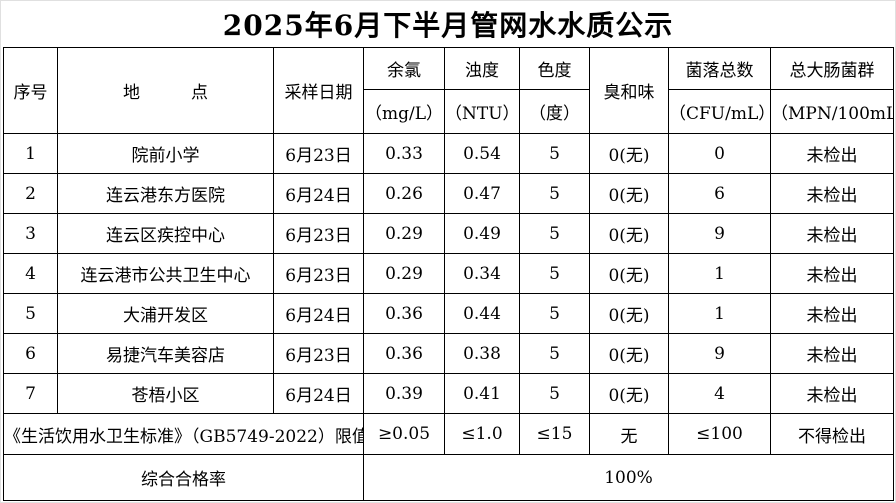 This screenshot has width=896, height=503. I want to click on header-coliform-unit: （MPN/100mL）, so click(832, 111).